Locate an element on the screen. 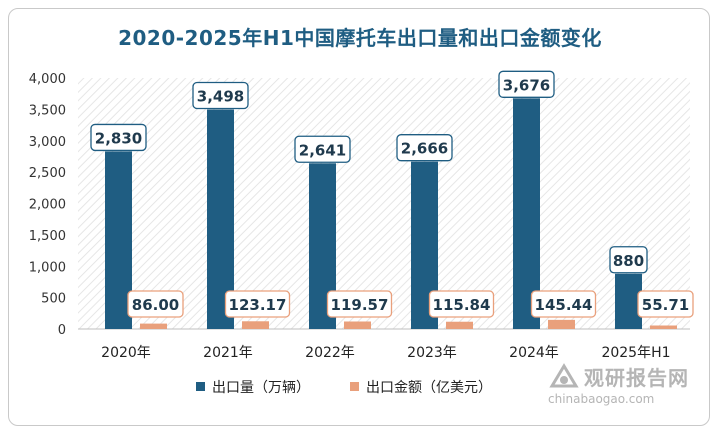  y-tick-label: 0 is located at coordinates (62, 330).